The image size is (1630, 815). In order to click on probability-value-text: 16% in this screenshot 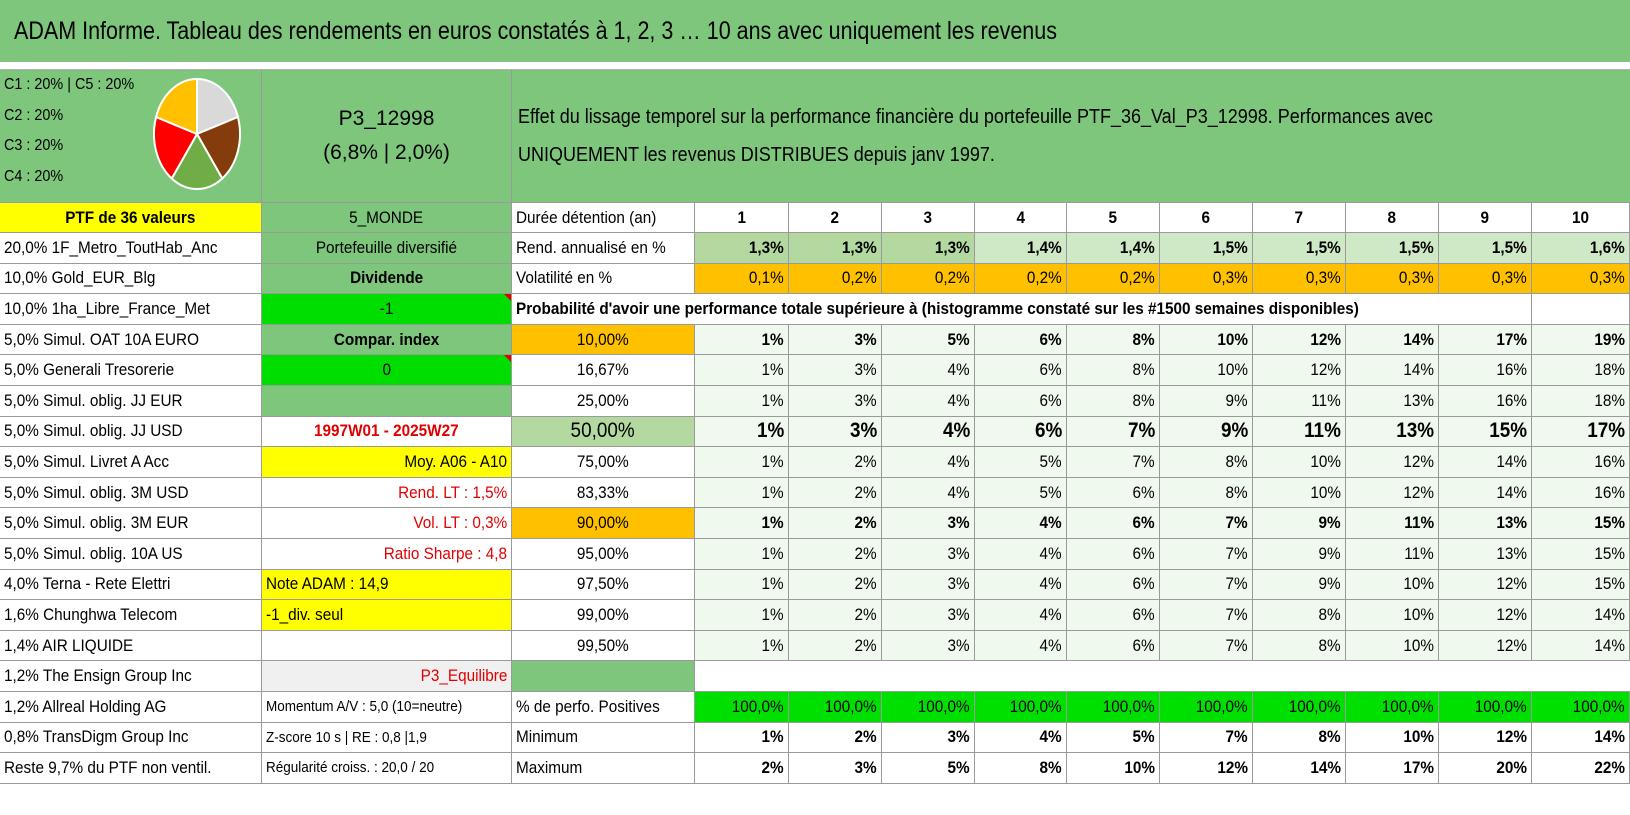, I will do `click(1511, 370)`.